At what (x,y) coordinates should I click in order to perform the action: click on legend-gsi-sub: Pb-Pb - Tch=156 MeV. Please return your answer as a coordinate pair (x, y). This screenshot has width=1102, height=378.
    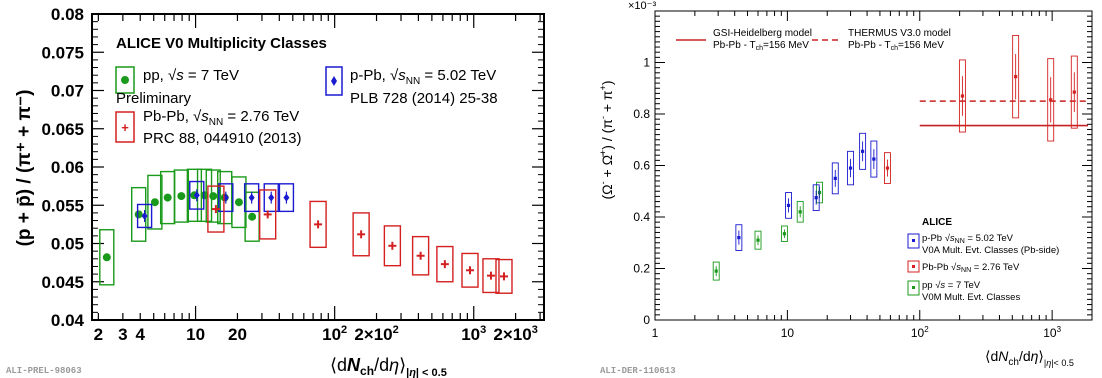
    Looking at the image, I should click on (761, 46).